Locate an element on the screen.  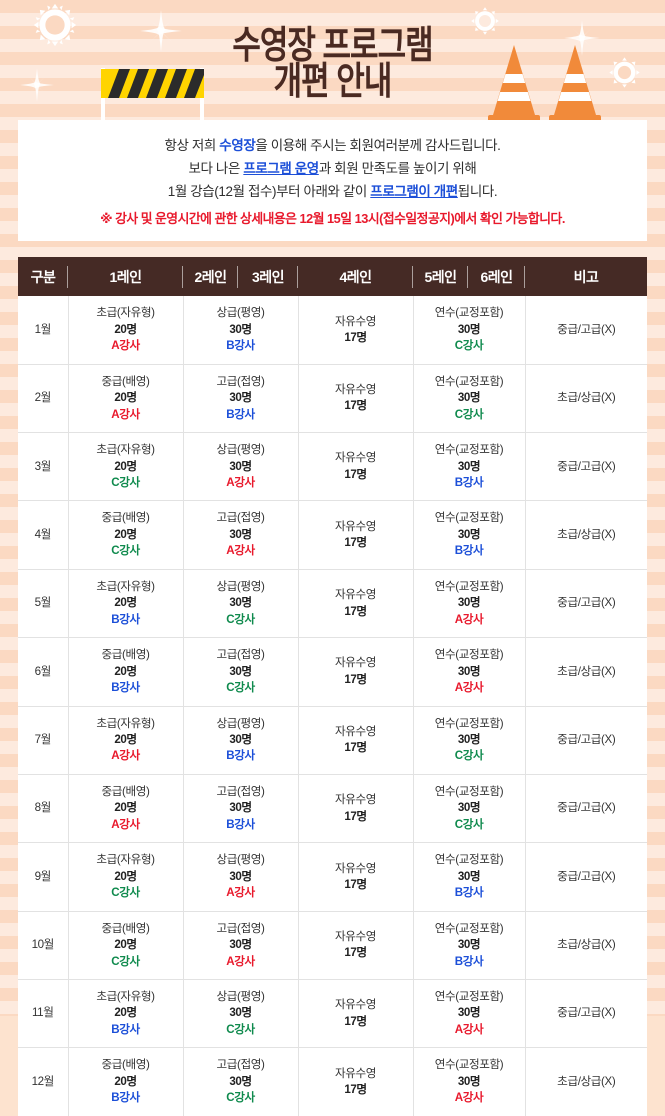
cell-month: 9월 is located at coordinates (43, 877).